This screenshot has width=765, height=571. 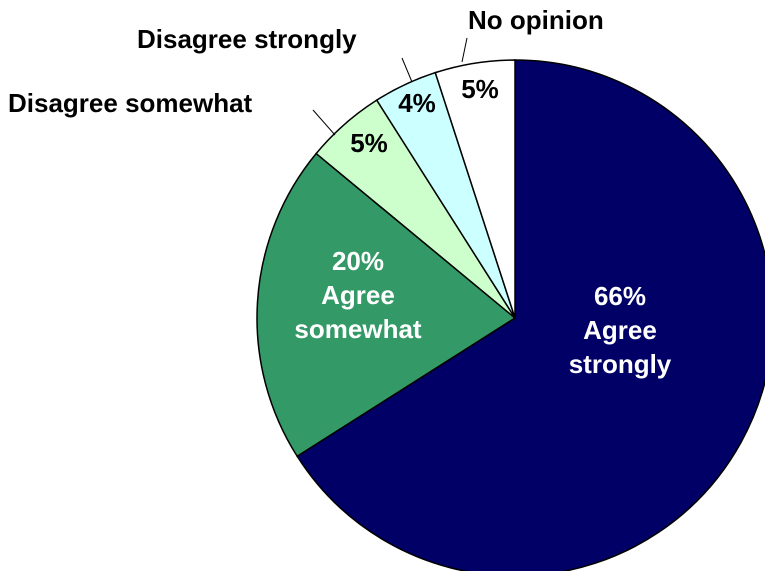 I want to click on data-label-name-agree-strongly-2: strongly, so click(x=620, y=364).